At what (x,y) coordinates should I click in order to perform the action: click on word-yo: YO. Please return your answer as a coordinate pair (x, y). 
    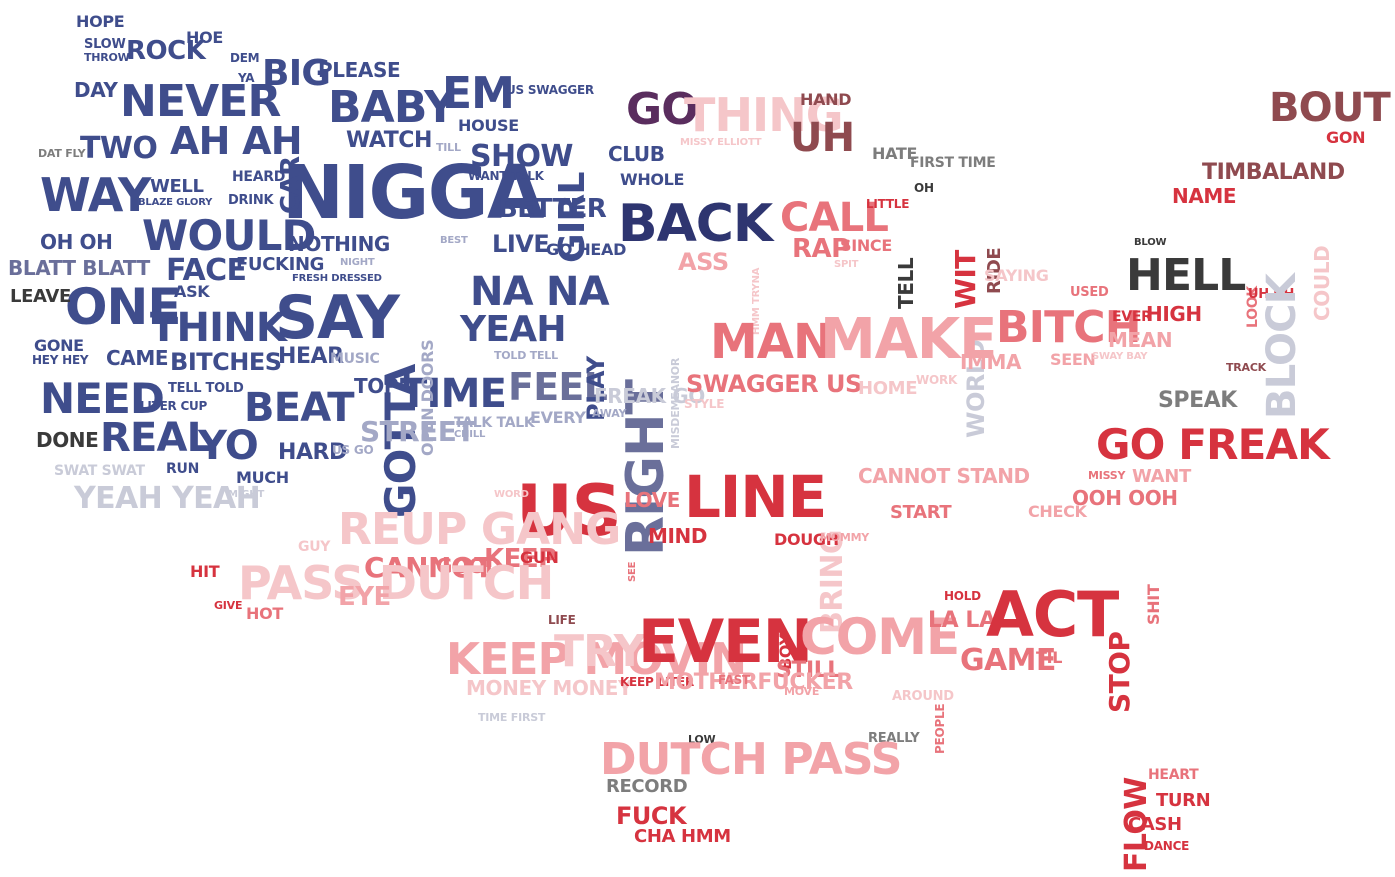
    Looking at the image, I should click on (228, 446).